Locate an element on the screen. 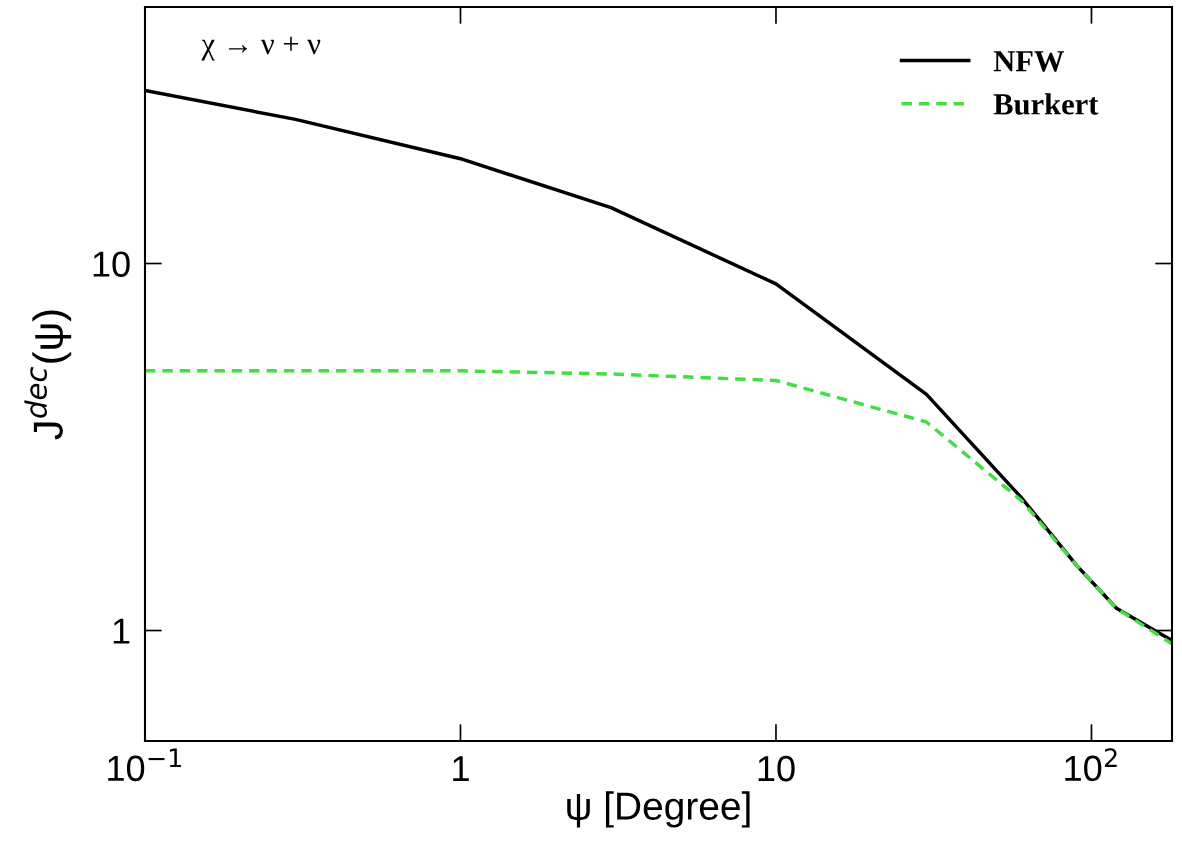 This screenshot has height=853, width=1182. x-tick-label: 10$^{−1}$ is located at coordinates (144, 765).